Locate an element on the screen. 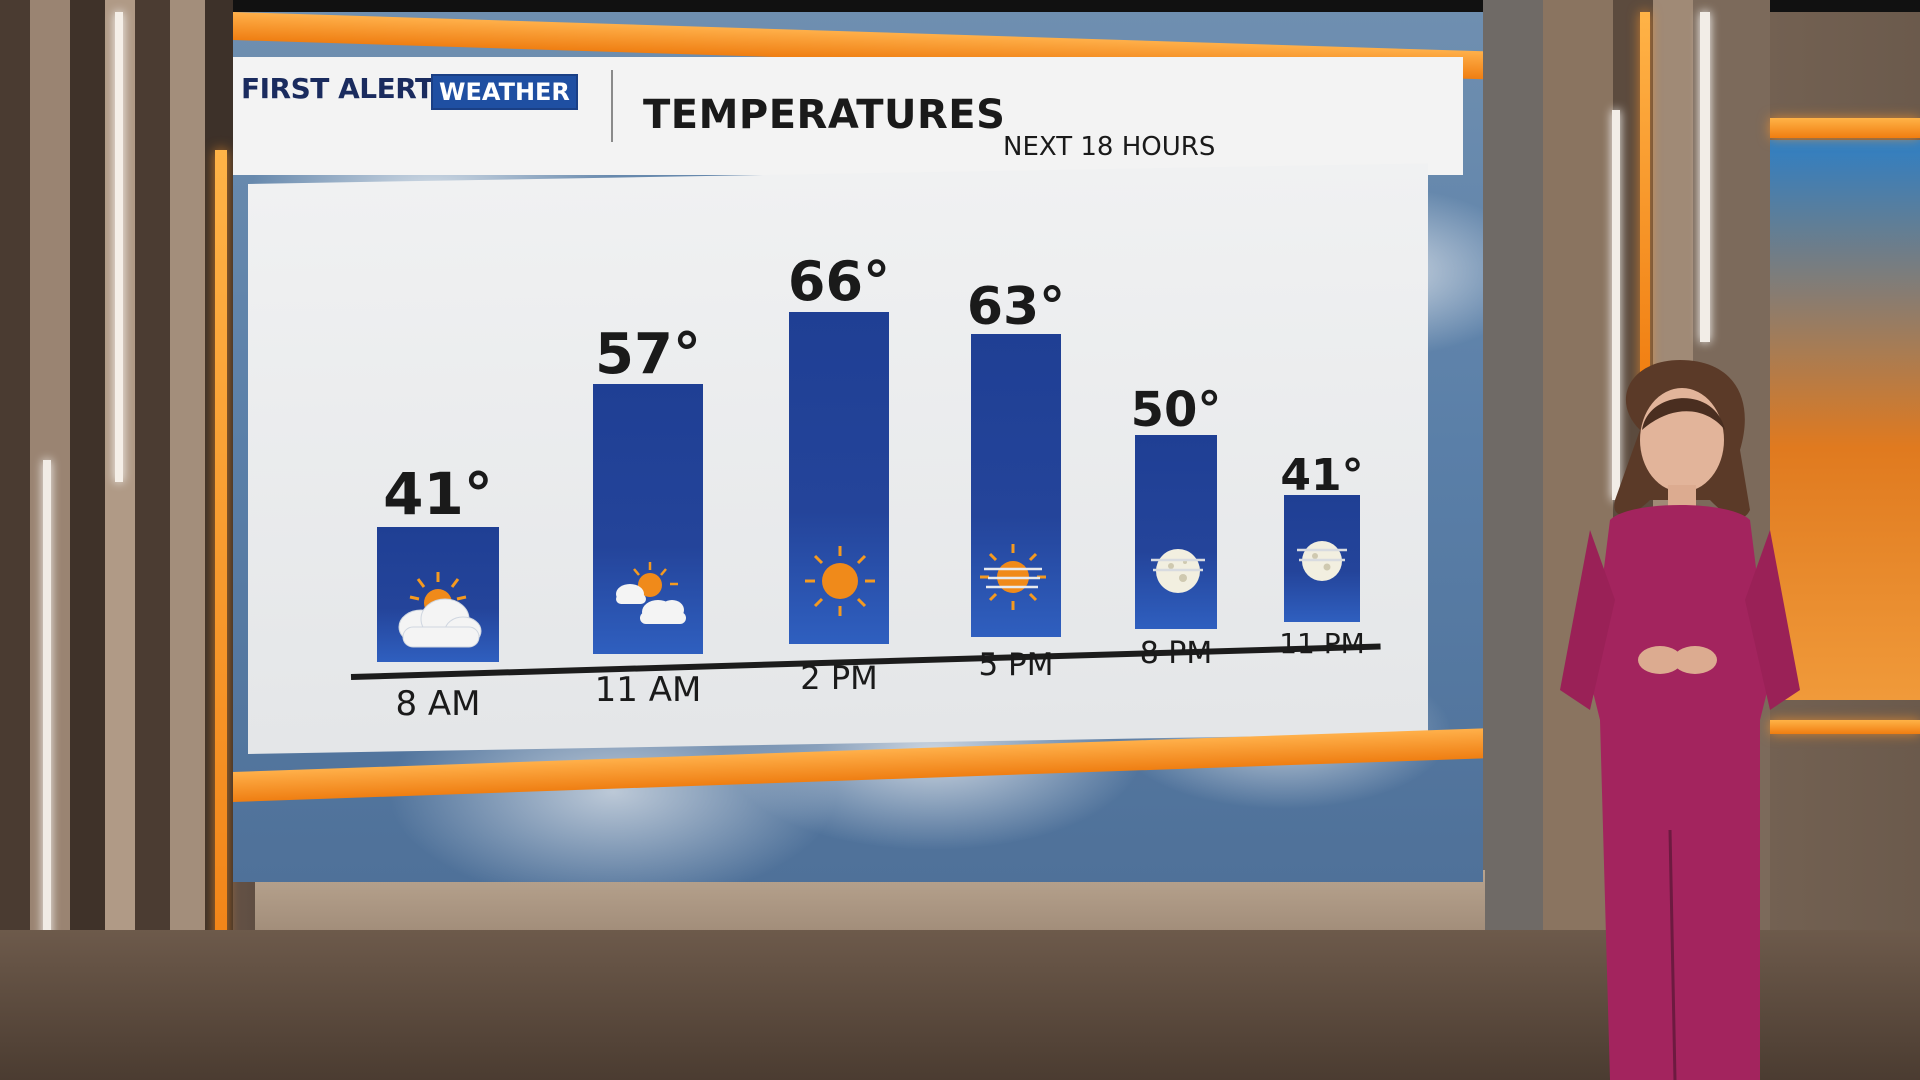 This screenshot has width=1920, height=1080. side-window-screen is located at coordinates (1845, 420).